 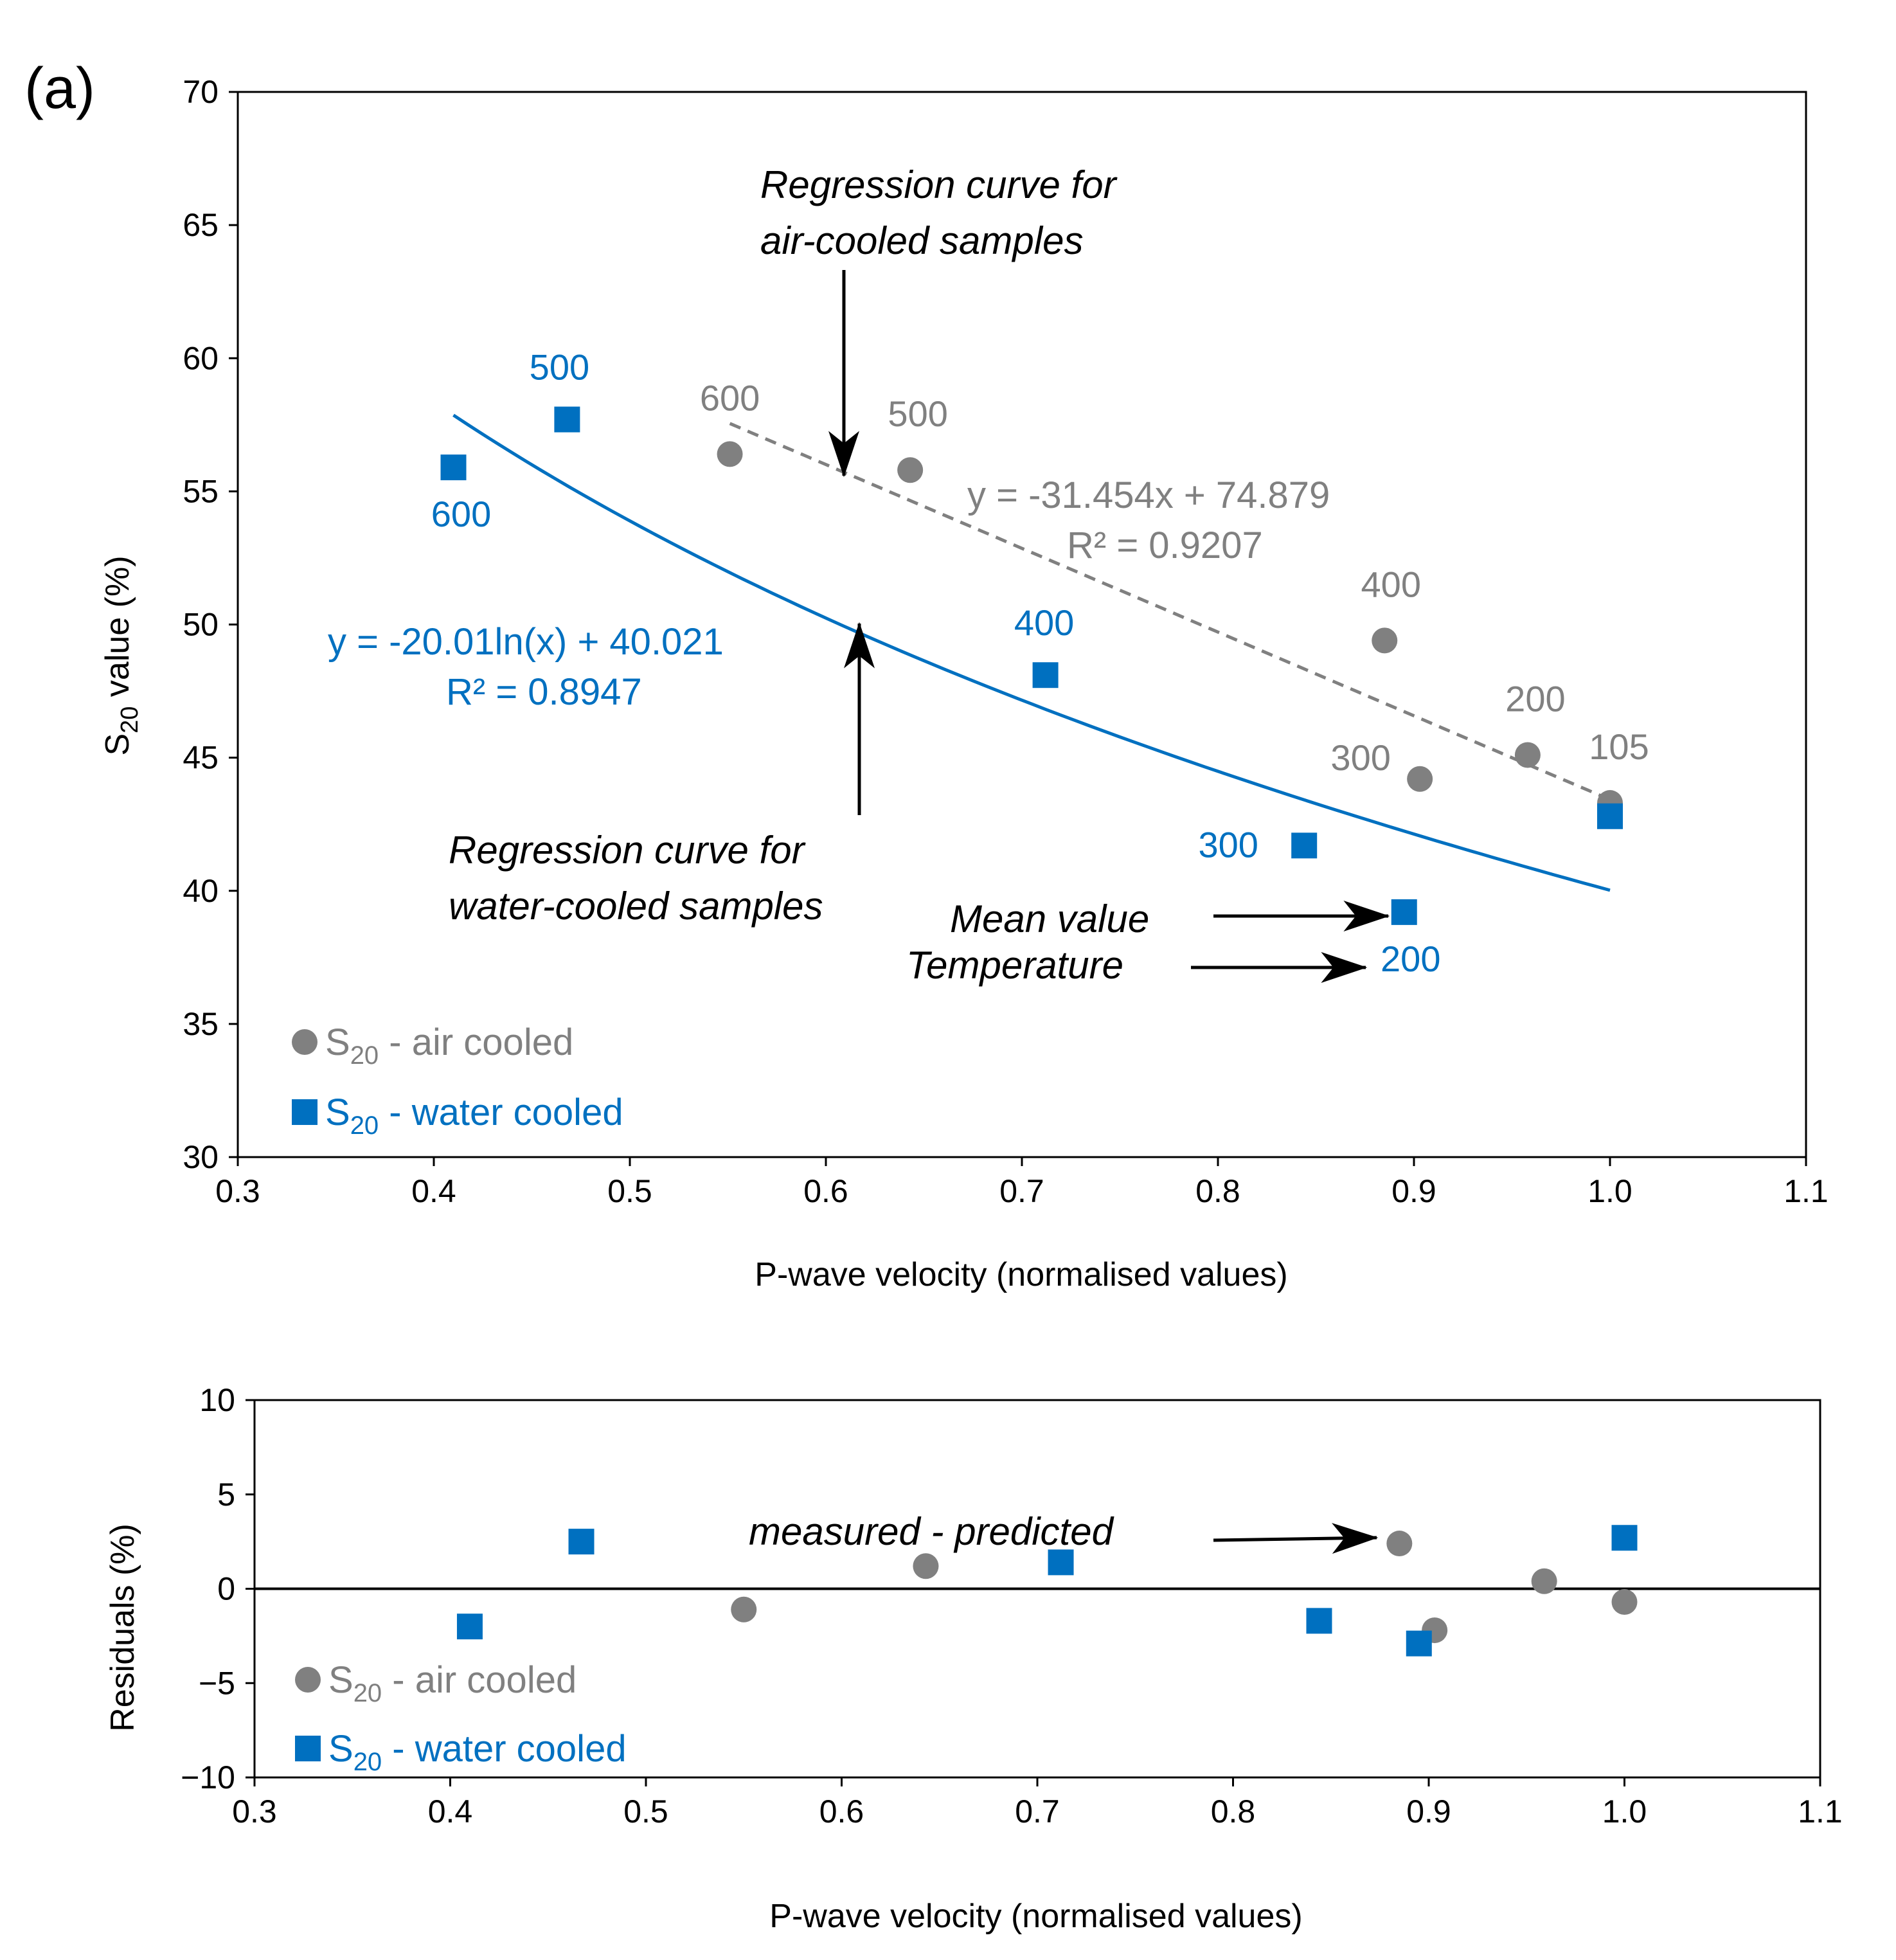 I want to click on bottom-y-tick-label: 10, so click(x=217, y=1400).